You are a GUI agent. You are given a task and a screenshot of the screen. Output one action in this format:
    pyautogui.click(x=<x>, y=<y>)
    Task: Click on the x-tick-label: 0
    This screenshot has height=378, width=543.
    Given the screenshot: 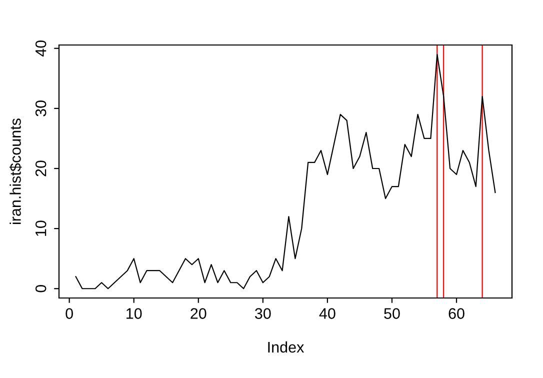 What is the action you would take?
    pyautogui.click(x=69, y=313)
    